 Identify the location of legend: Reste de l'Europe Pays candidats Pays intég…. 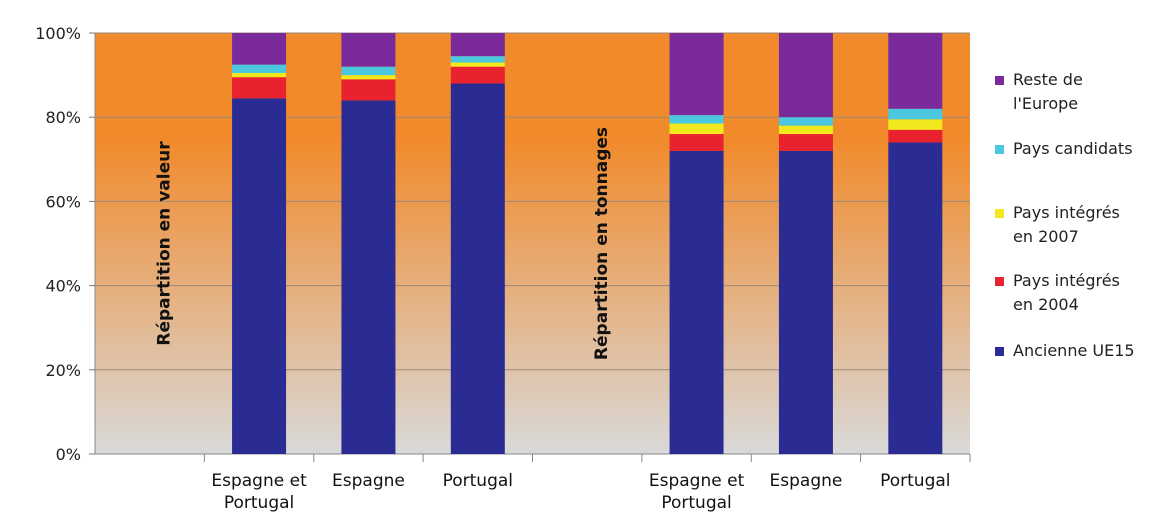
(1065, 215).